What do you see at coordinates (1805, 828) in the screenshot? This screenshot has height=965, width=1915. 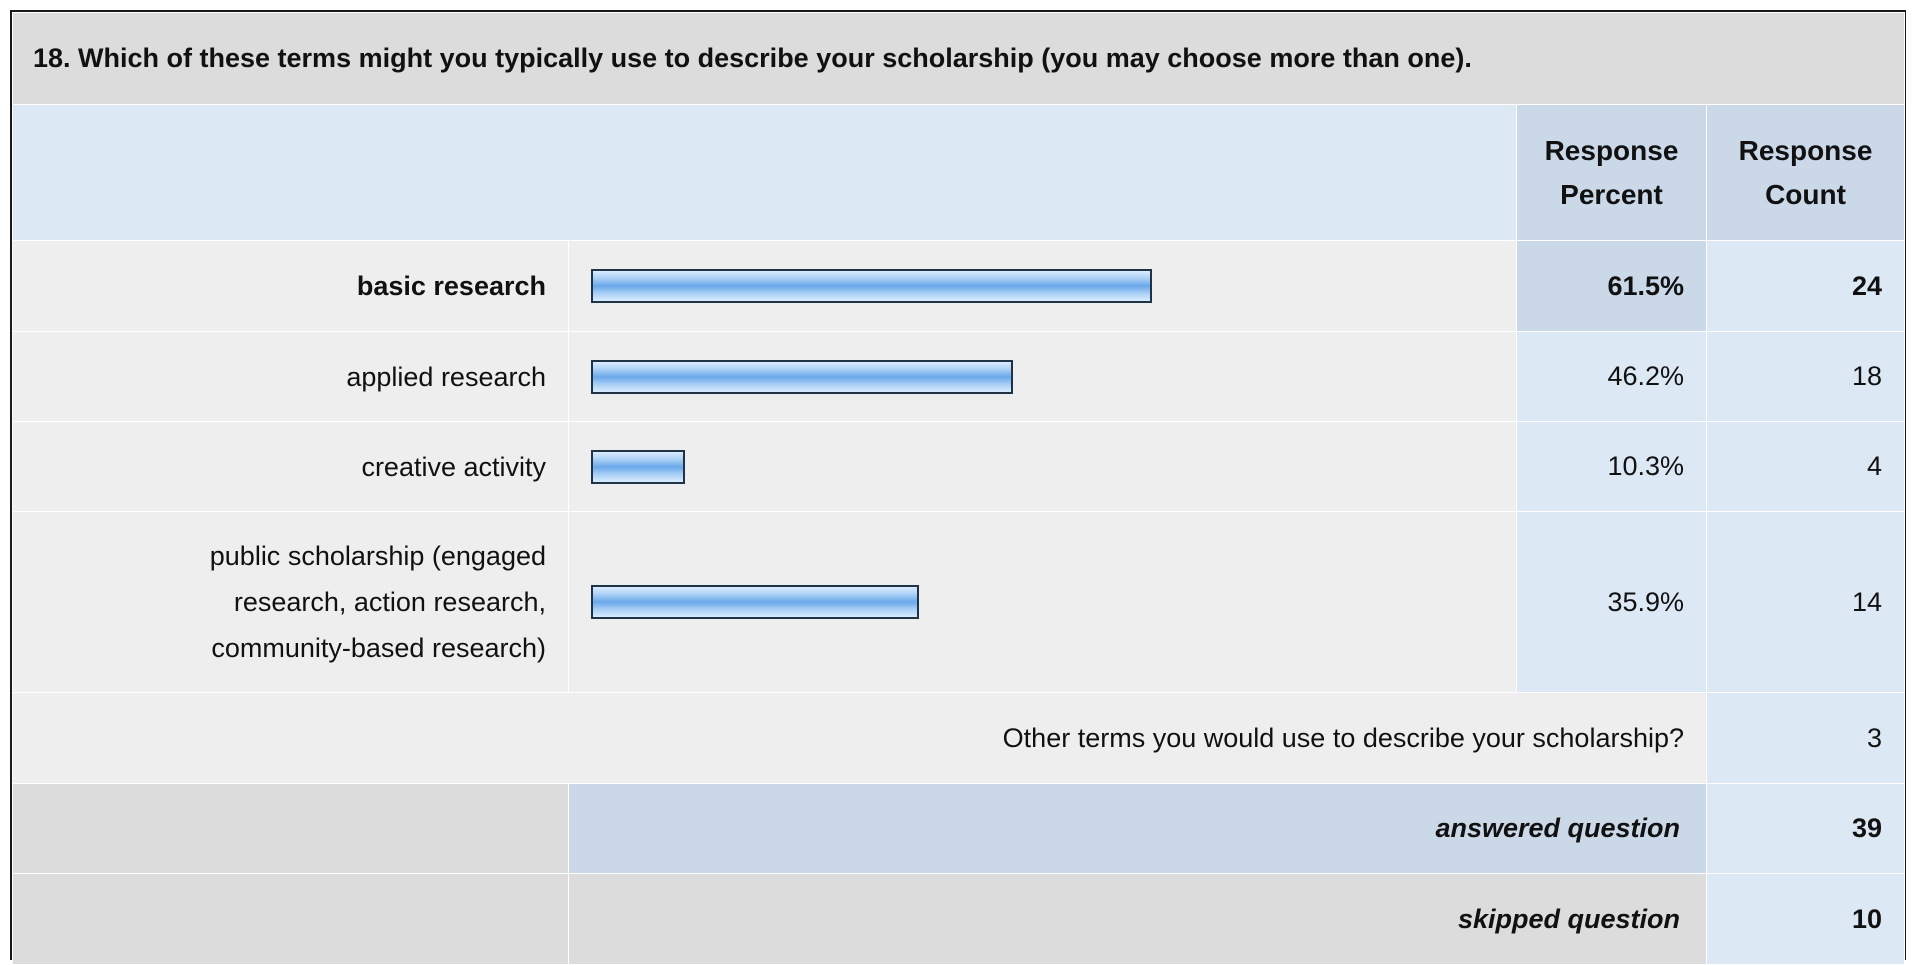 I see `answered-question-count: 39` at bounding box center [1805, 828].